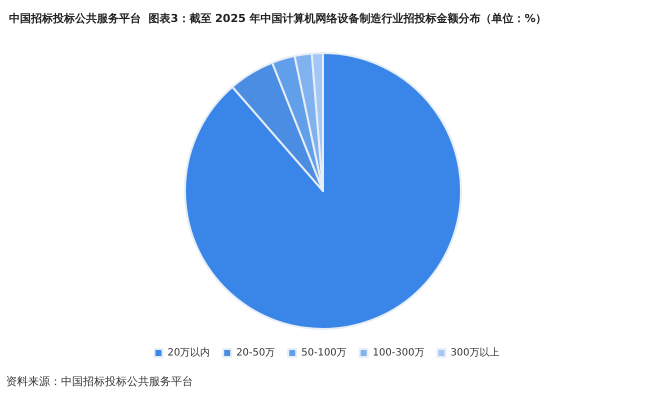  What do you see at coordinates (256, 353) in the screenshot?
I see `legend-label: 20-50万` at bounding box center [256, 353].